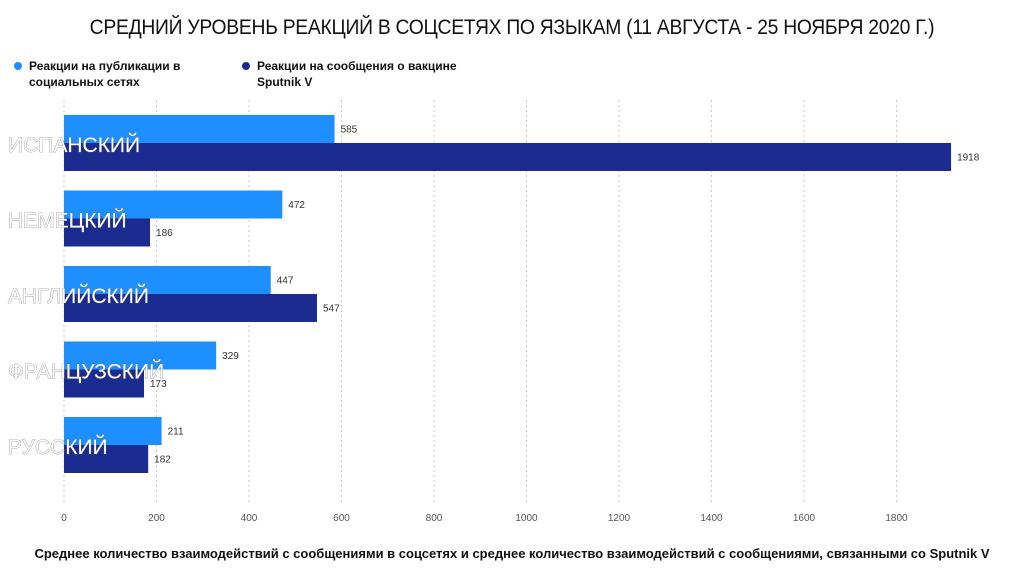 The image size is (1024, 576). What do you see at coordinates (156, 518) in the screenshot?
I see `x-tick-label-200: 200` at bounding box center [156, 518].